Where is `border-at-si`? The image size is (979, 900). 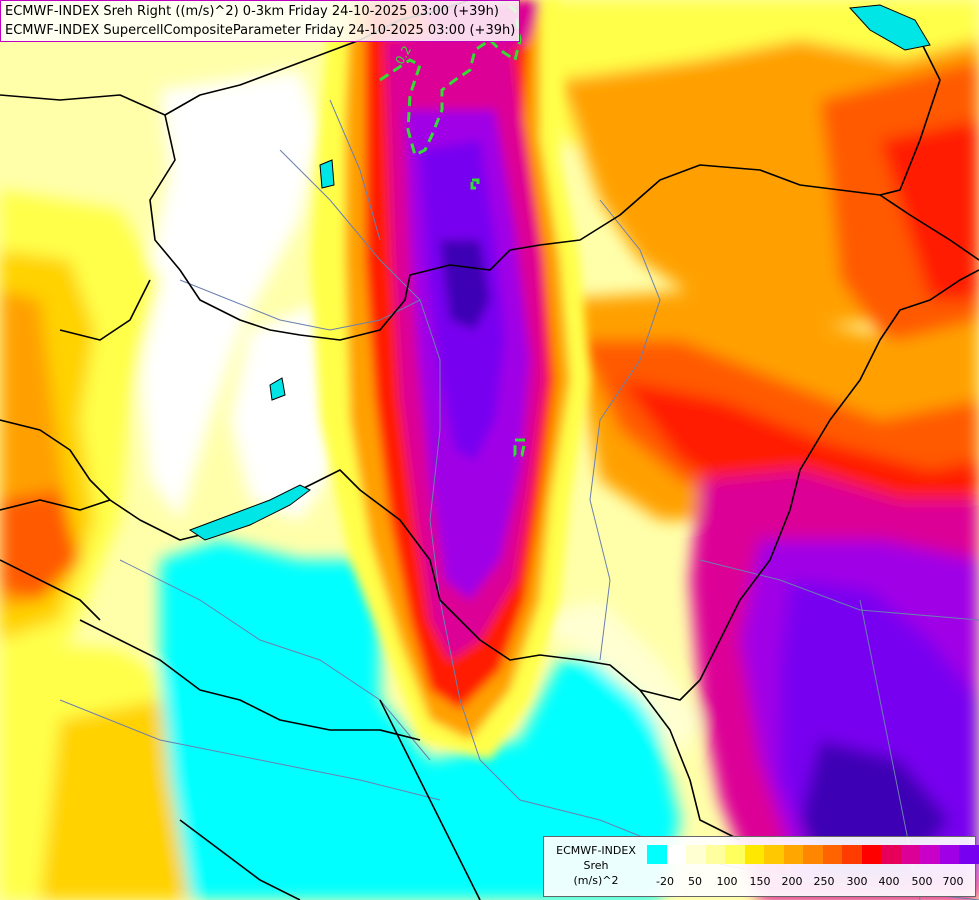 border-at-si is located at coordinates (55, 465).